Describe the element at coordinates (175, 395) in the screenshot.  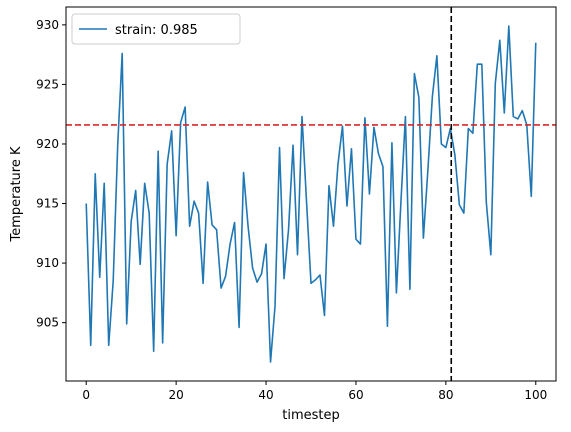
I see `x-tick-label: 20` at that location.